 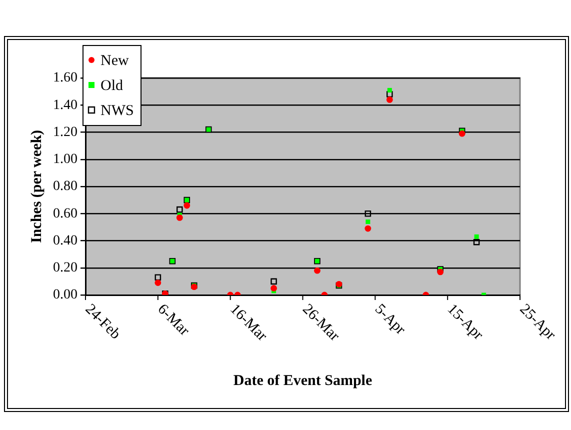 I want to click on y-tick-label: 0.80, so click(x=65, y=186).